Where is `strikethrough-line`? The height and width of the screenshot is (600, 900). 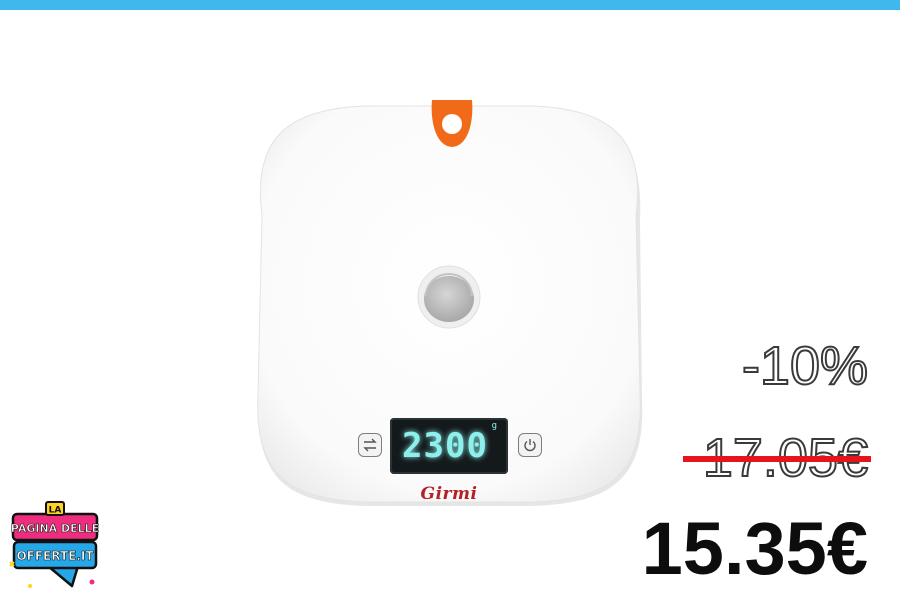
strikethrough-line is located at coordinates (777, 459).